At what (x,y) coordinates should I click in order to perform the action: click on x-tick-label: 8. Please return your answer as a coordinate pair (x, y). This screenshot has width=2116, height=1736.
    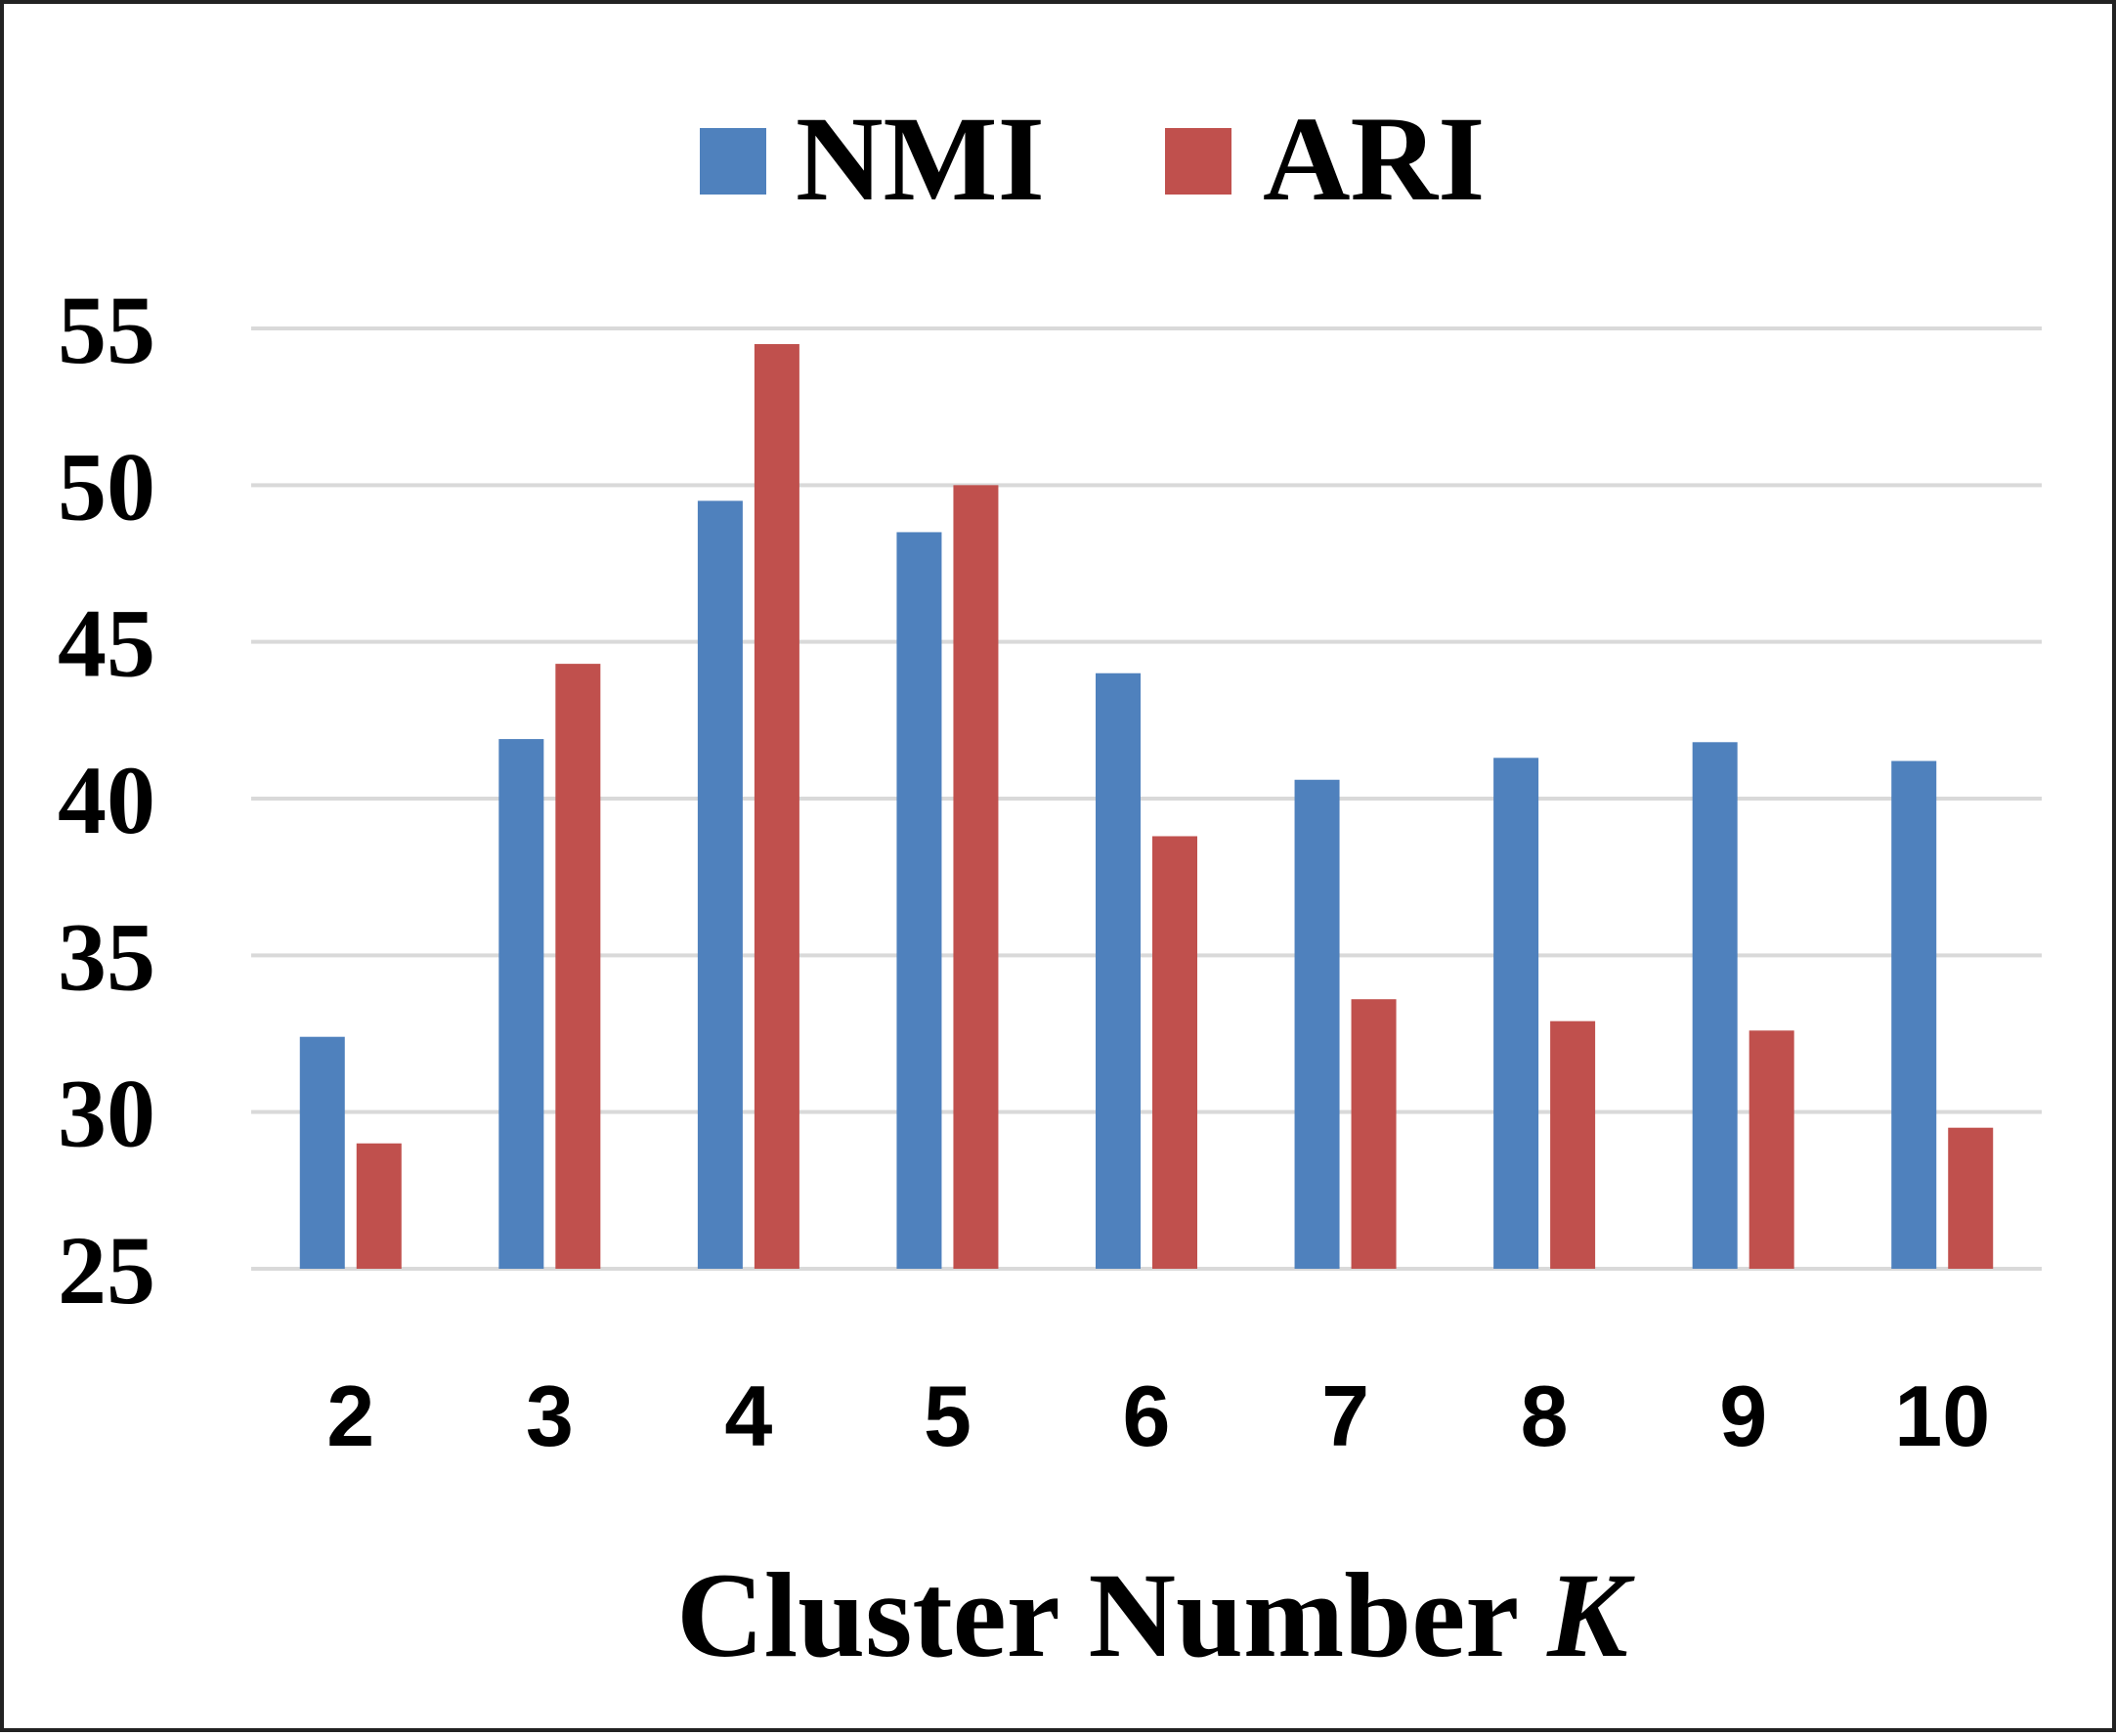
    Looking at the image, I should click on (1545, 1415).